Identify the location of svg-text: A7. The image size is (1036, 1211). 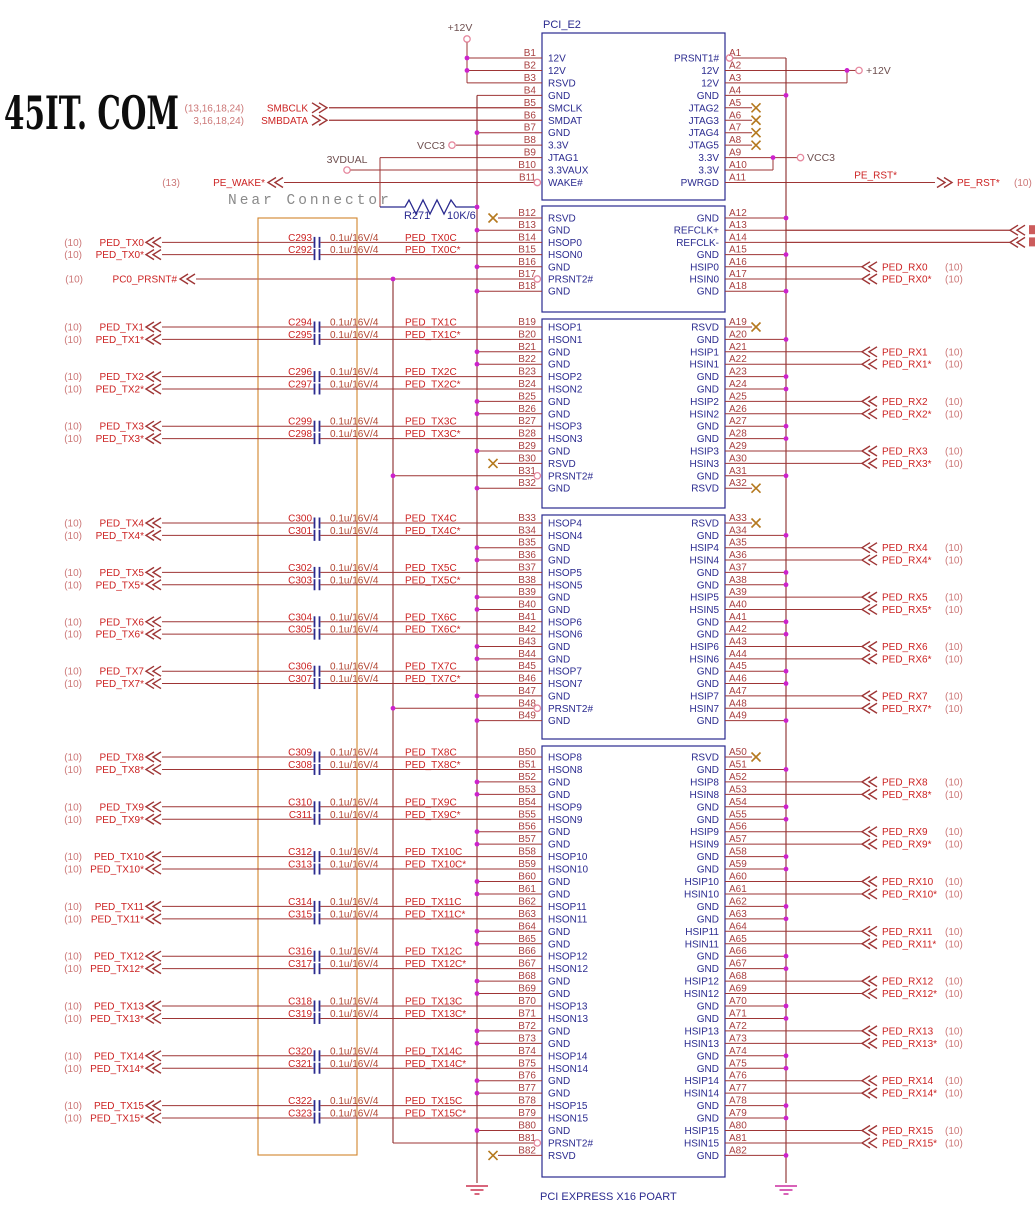
(735, 128).